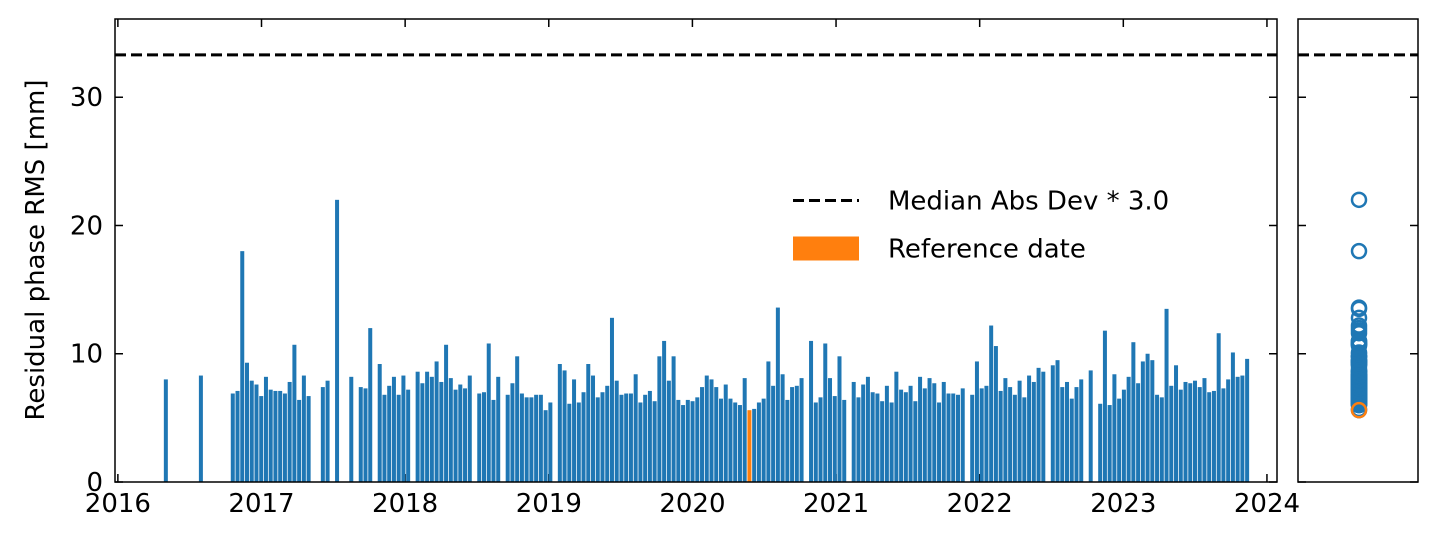  What do you see at coordinates (1028, 202) in the screenshot?
I see `legend-label: Median Abs Dev * 3.0` at bounding box center [1028, 202].